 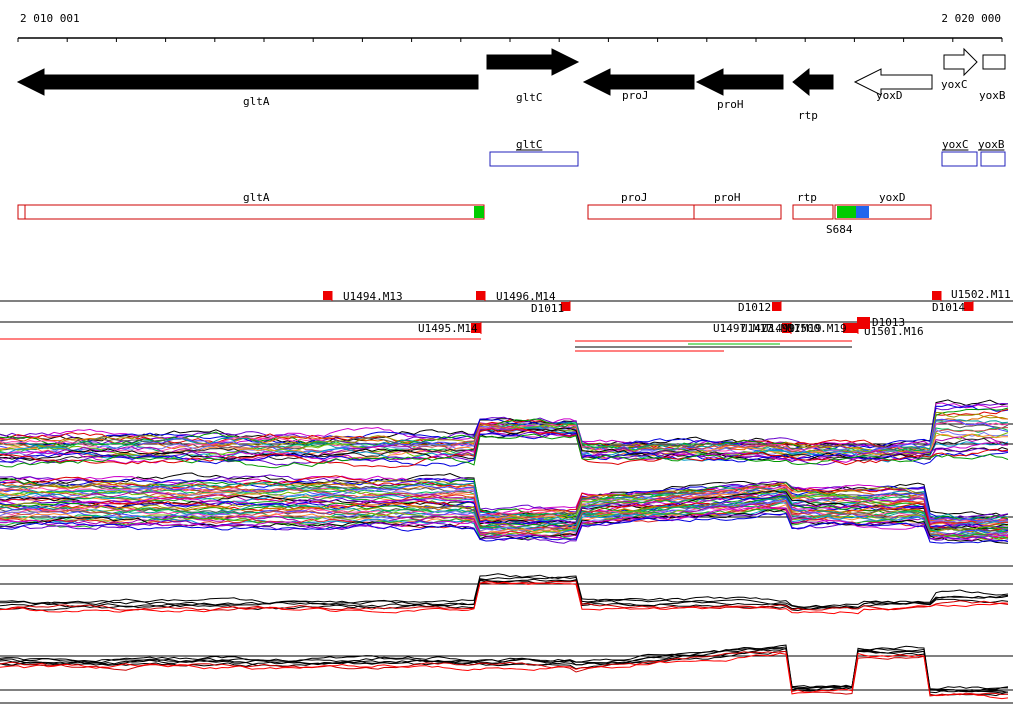 What do you see at coordinates (743, 328) in the screenshot?
I see `probe-label-U1497.M17: U1497.M17` at bounding box center [743, 328].